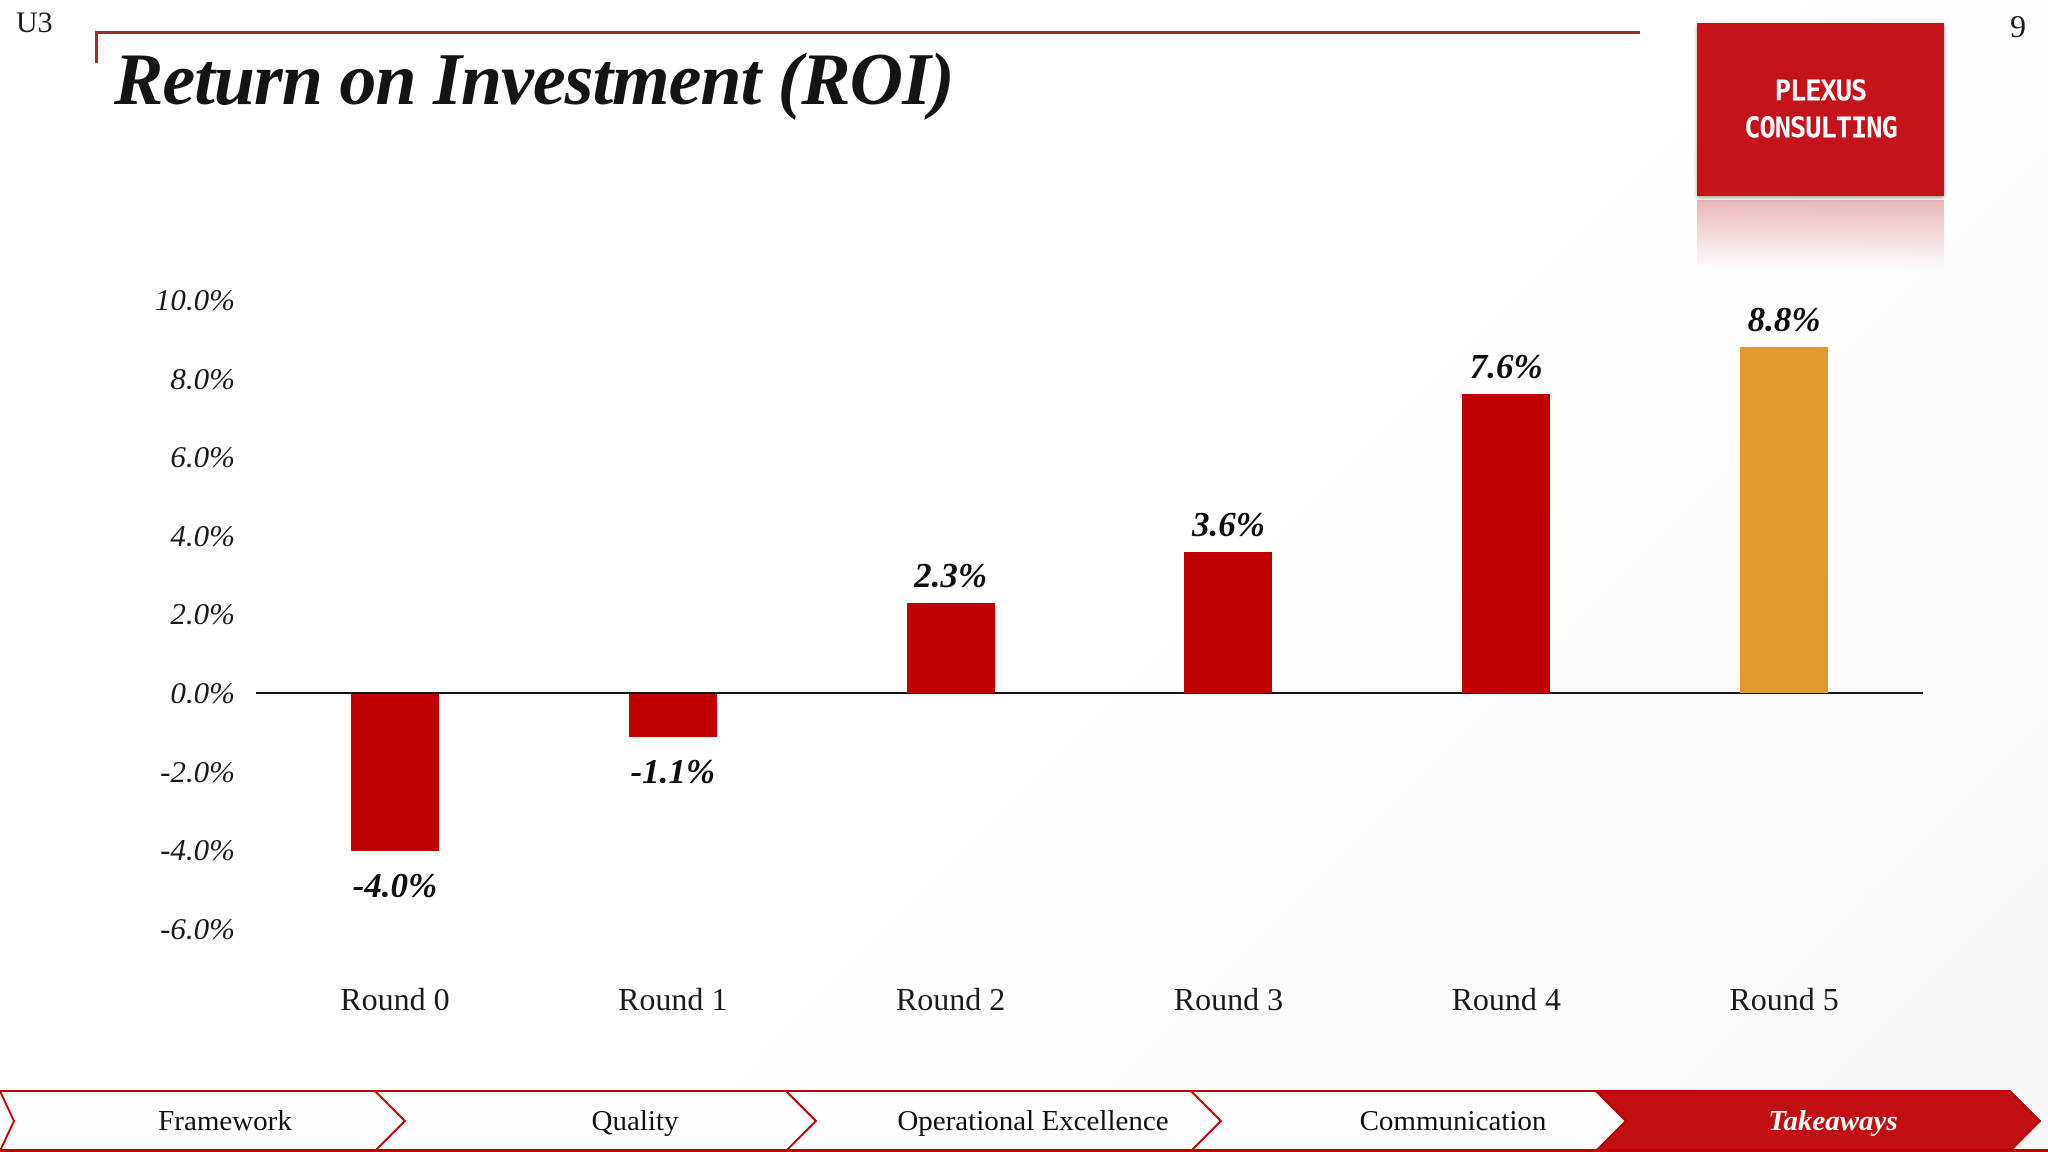  What do you see at coordinates (867, 32) in the screenshot?
I see `title-rule-horizontal` at bounding box center [867, 32].